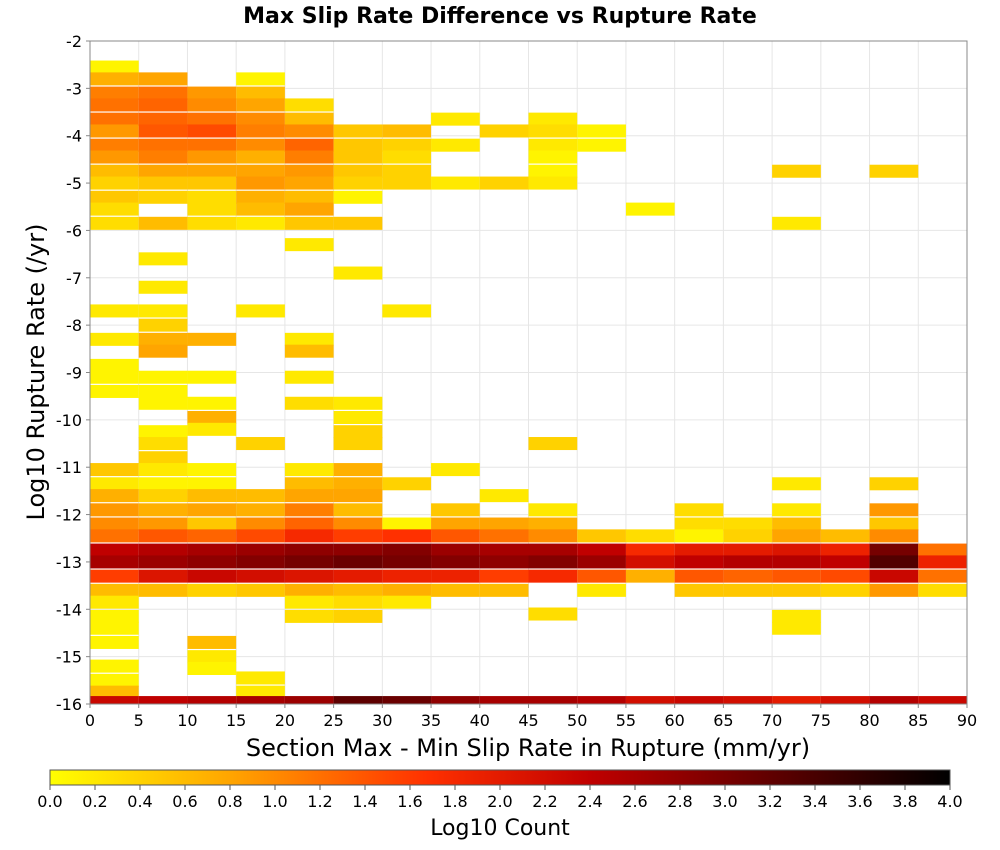 This screenshot has width=1000, height=850. What do you see at coordinates (69, 467) in the screenshot?
I see `y-tick-label: -11` at bounding box center [69, 467].